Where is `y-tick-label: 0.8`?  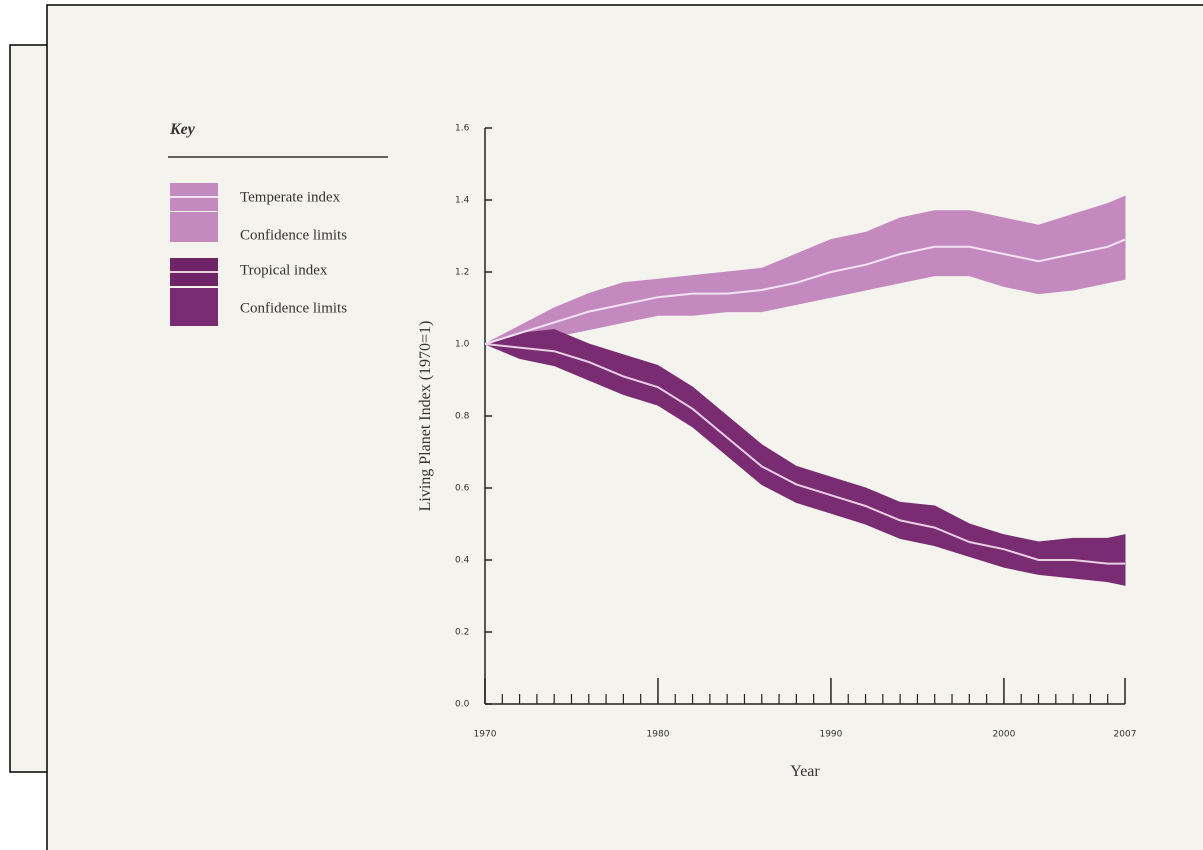
y-tick-label: 0.8 is located at coordinates (462, 417).